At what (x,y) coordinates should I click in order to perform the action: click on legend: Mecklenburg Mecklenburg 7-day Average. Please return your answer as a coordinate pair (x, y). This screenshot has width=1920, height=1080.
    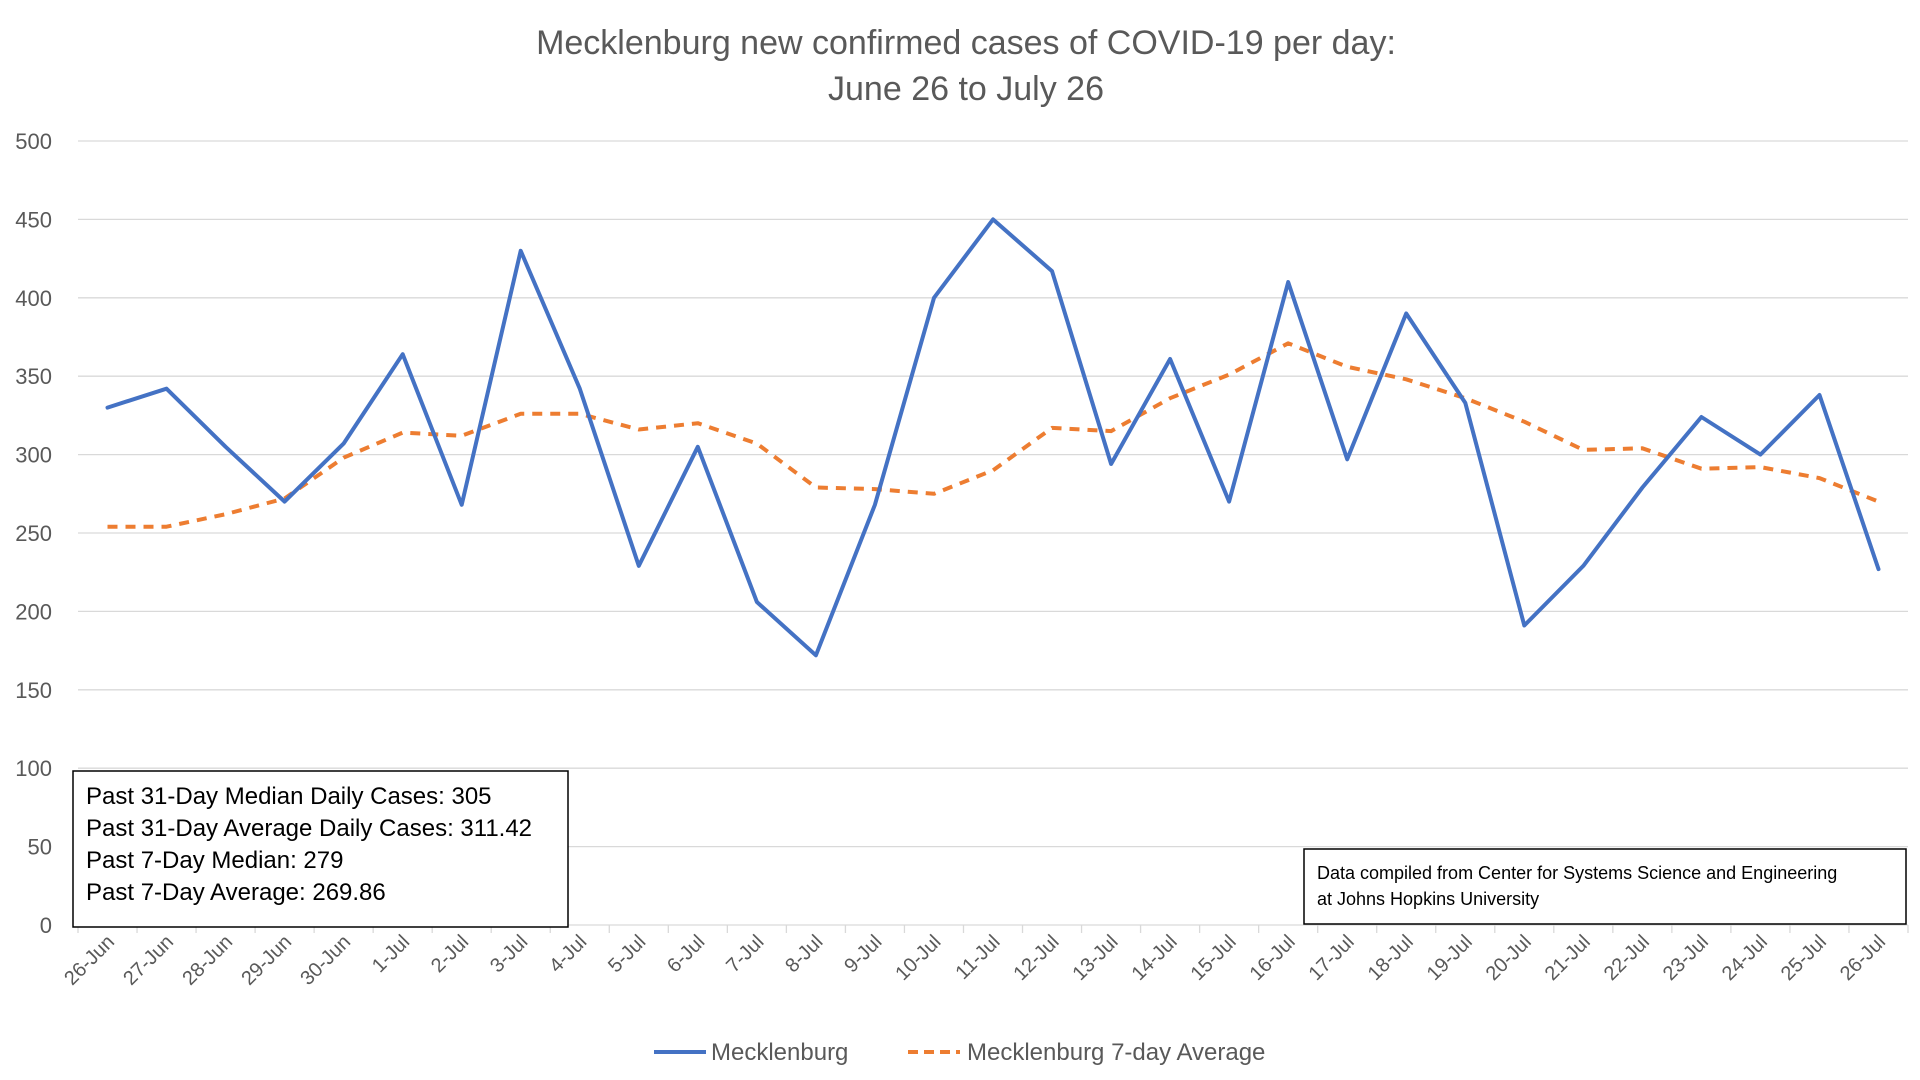
    Looking at the image, I should click on (959, 1052).